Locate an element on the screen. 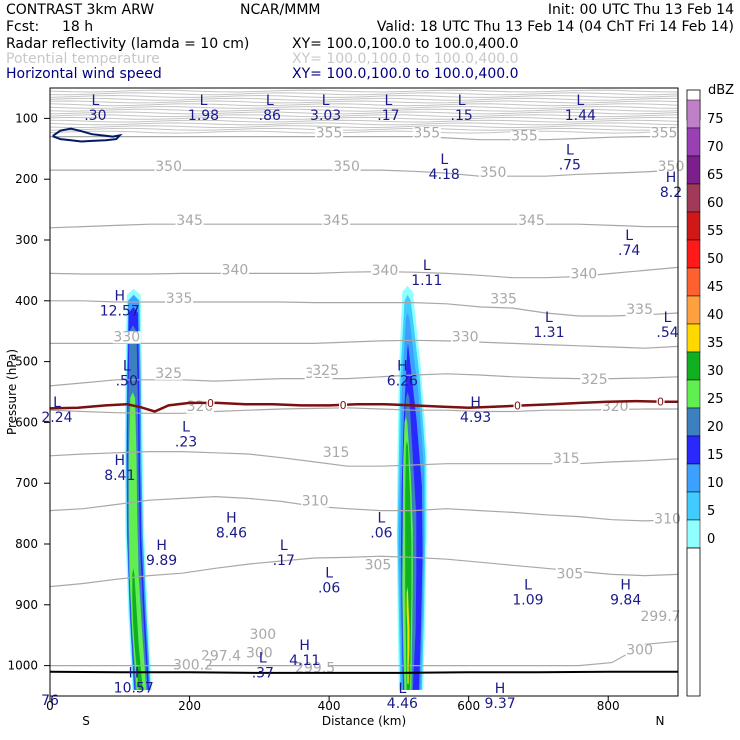 The image size is (740, 740). field3-xy: XY= 100.0,100.0 to 100.0,400.0 is located at coordinates (405, 74).